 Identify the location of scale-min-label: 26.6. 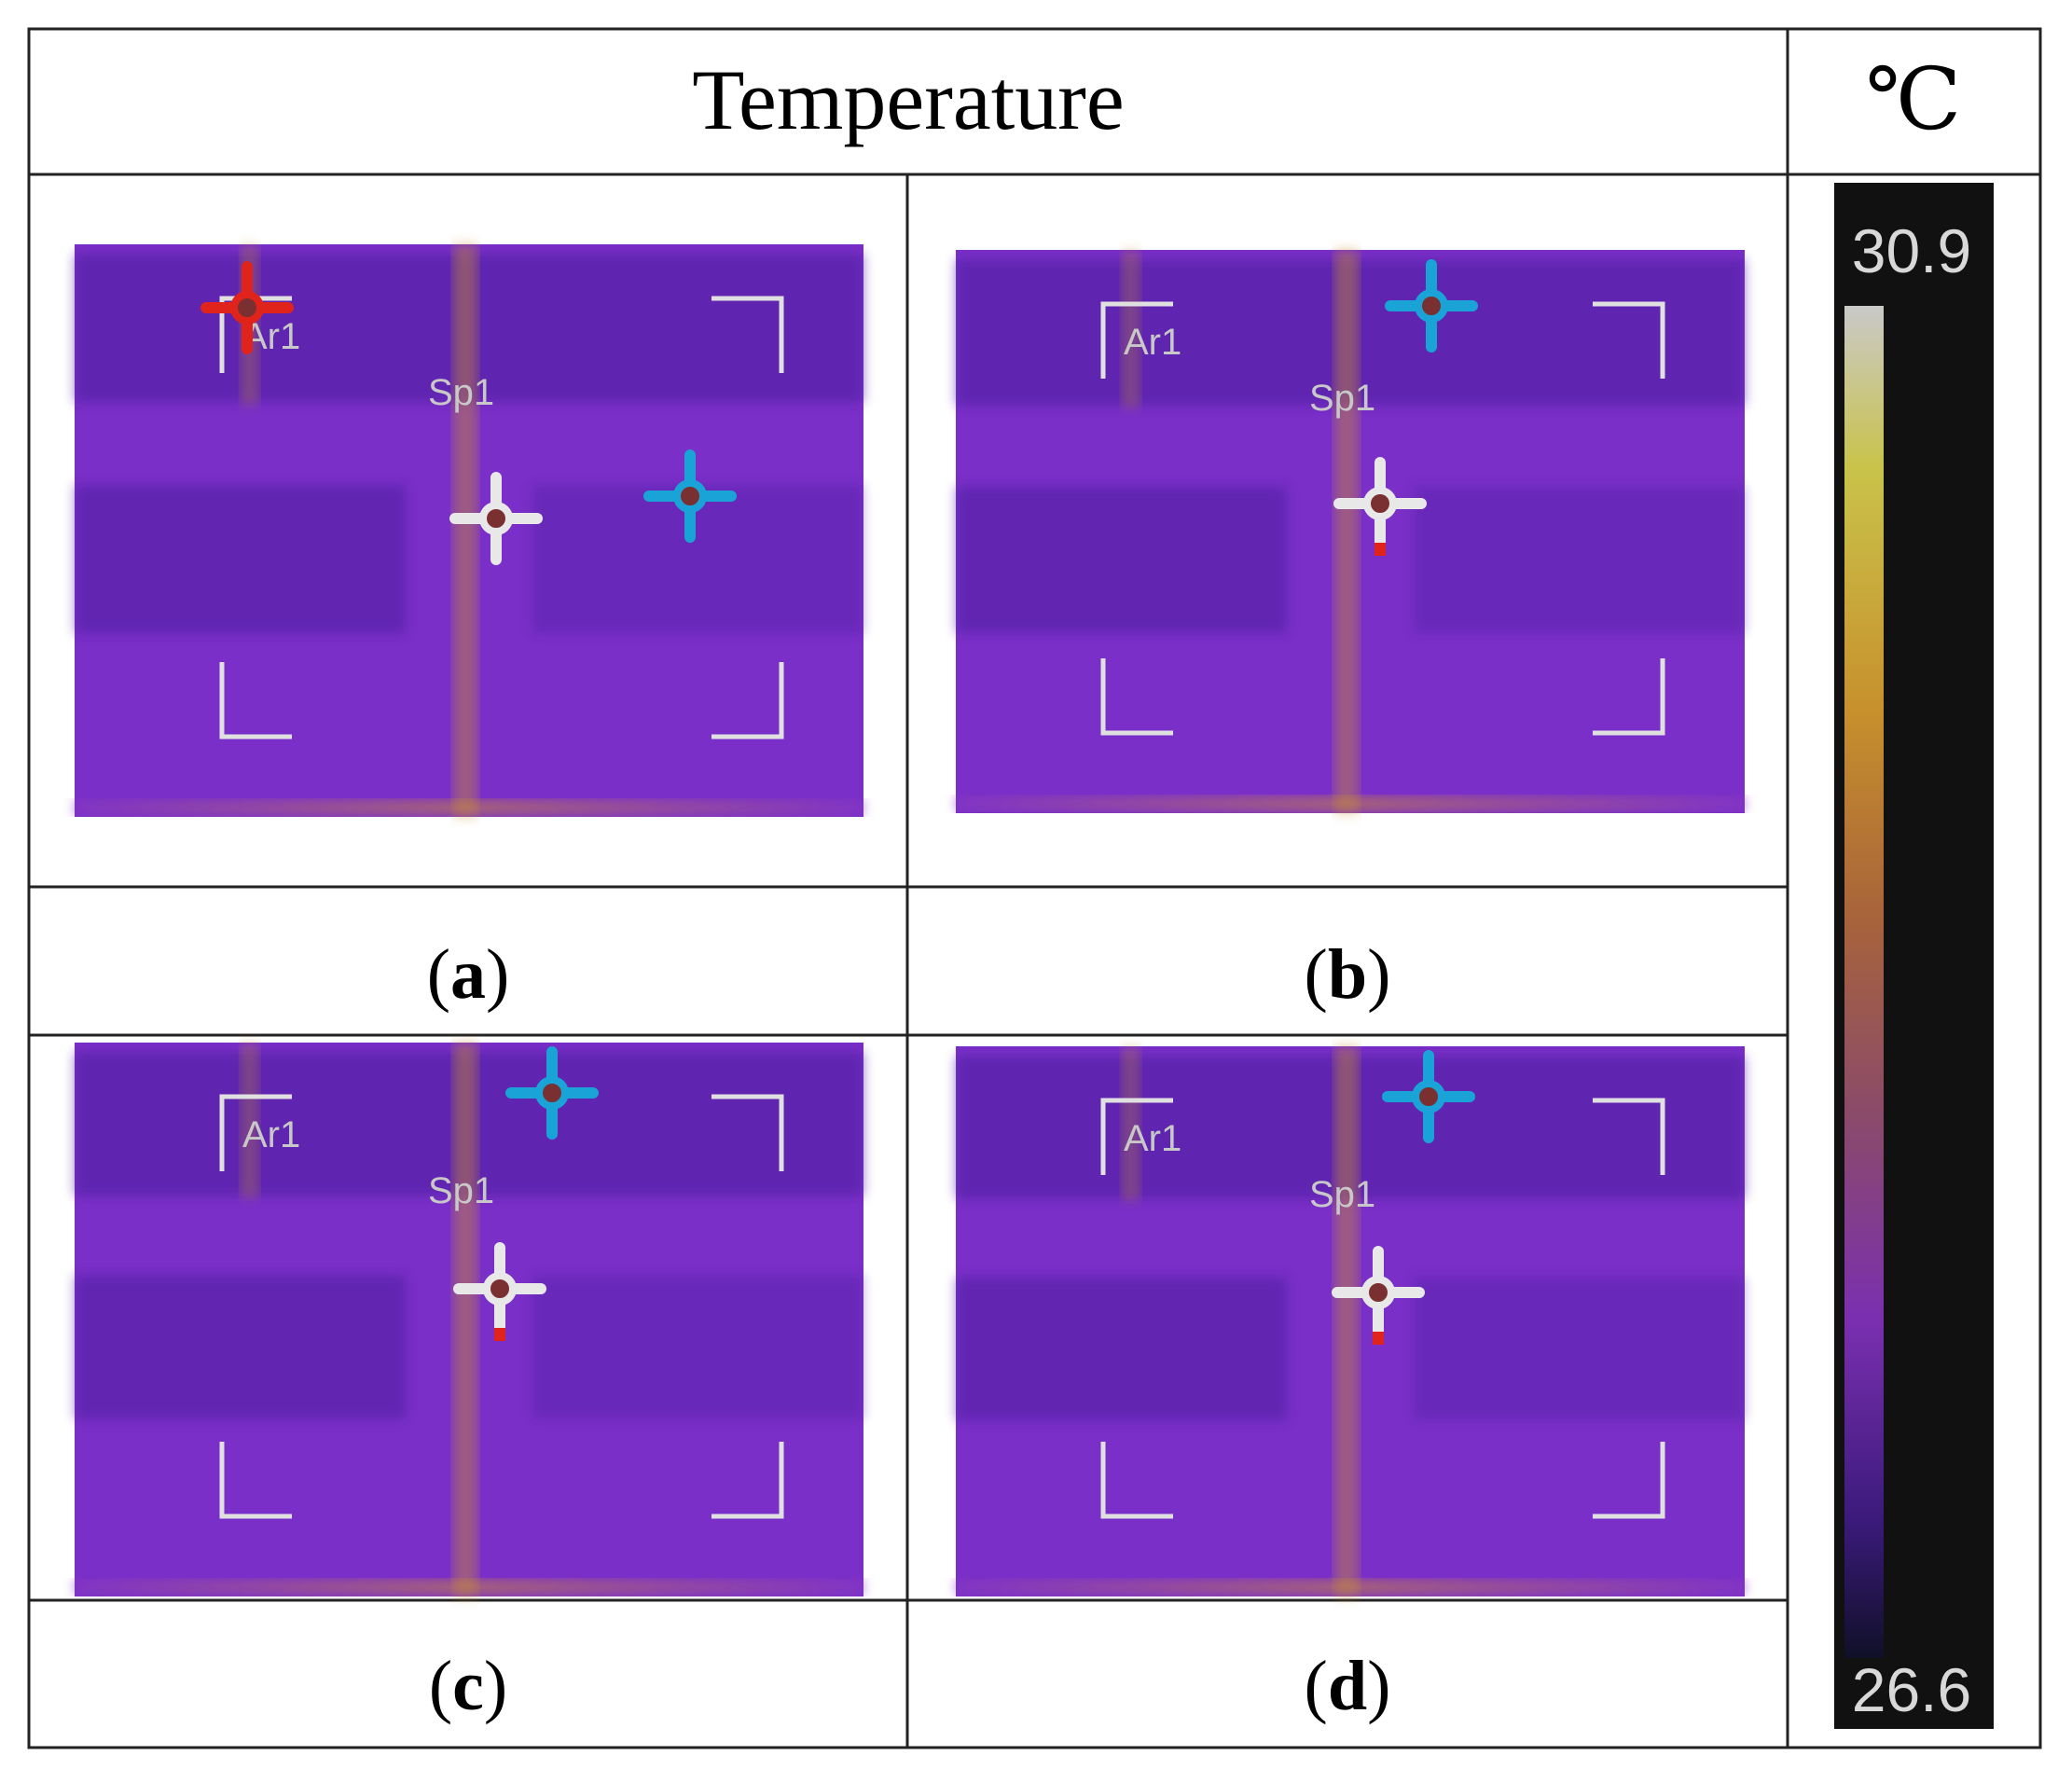
(1911, 1690).